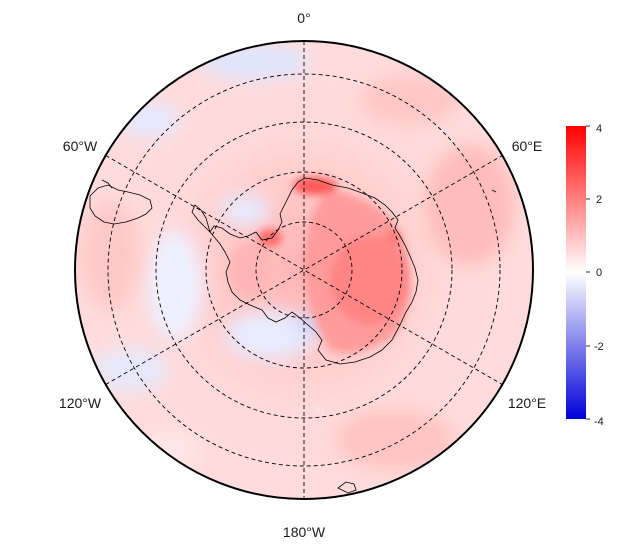 This screenshot has height=552, width=625. What do you see at coordinates (201, 219) in the screenshot?
I see `antarctic-peninsula` at bounding box center [201, 219].